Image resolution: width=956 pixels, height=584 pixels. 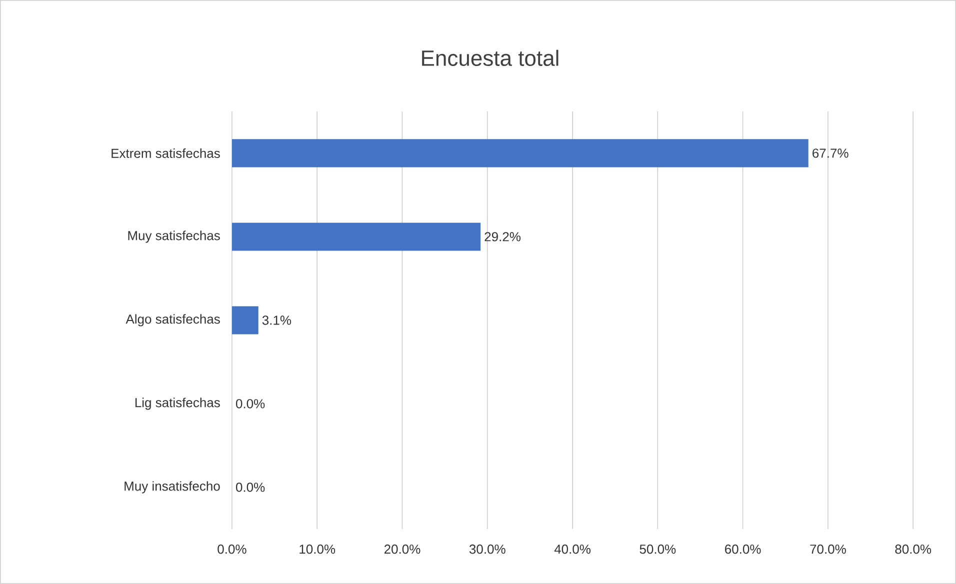 What do you see at coordinates (172, 487) in the screenshot?
I see `y-tick-label: Muy insatisfecho` at bounding box center [172, 487].